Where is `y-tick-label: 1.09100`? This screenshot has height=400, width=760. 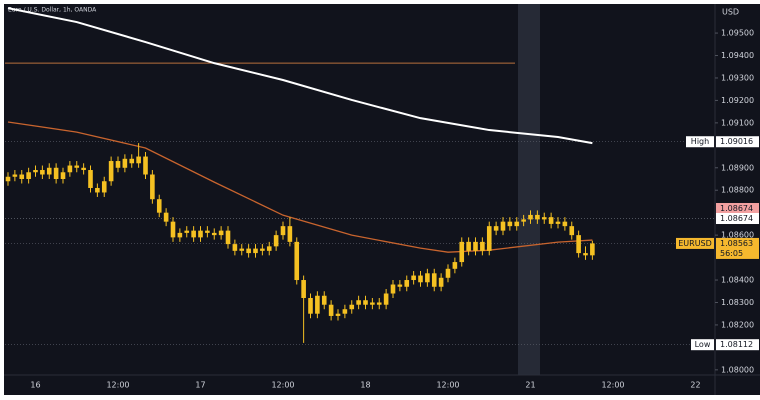 y-tick-label: 1.09100 is located at coordinates (737, 122).